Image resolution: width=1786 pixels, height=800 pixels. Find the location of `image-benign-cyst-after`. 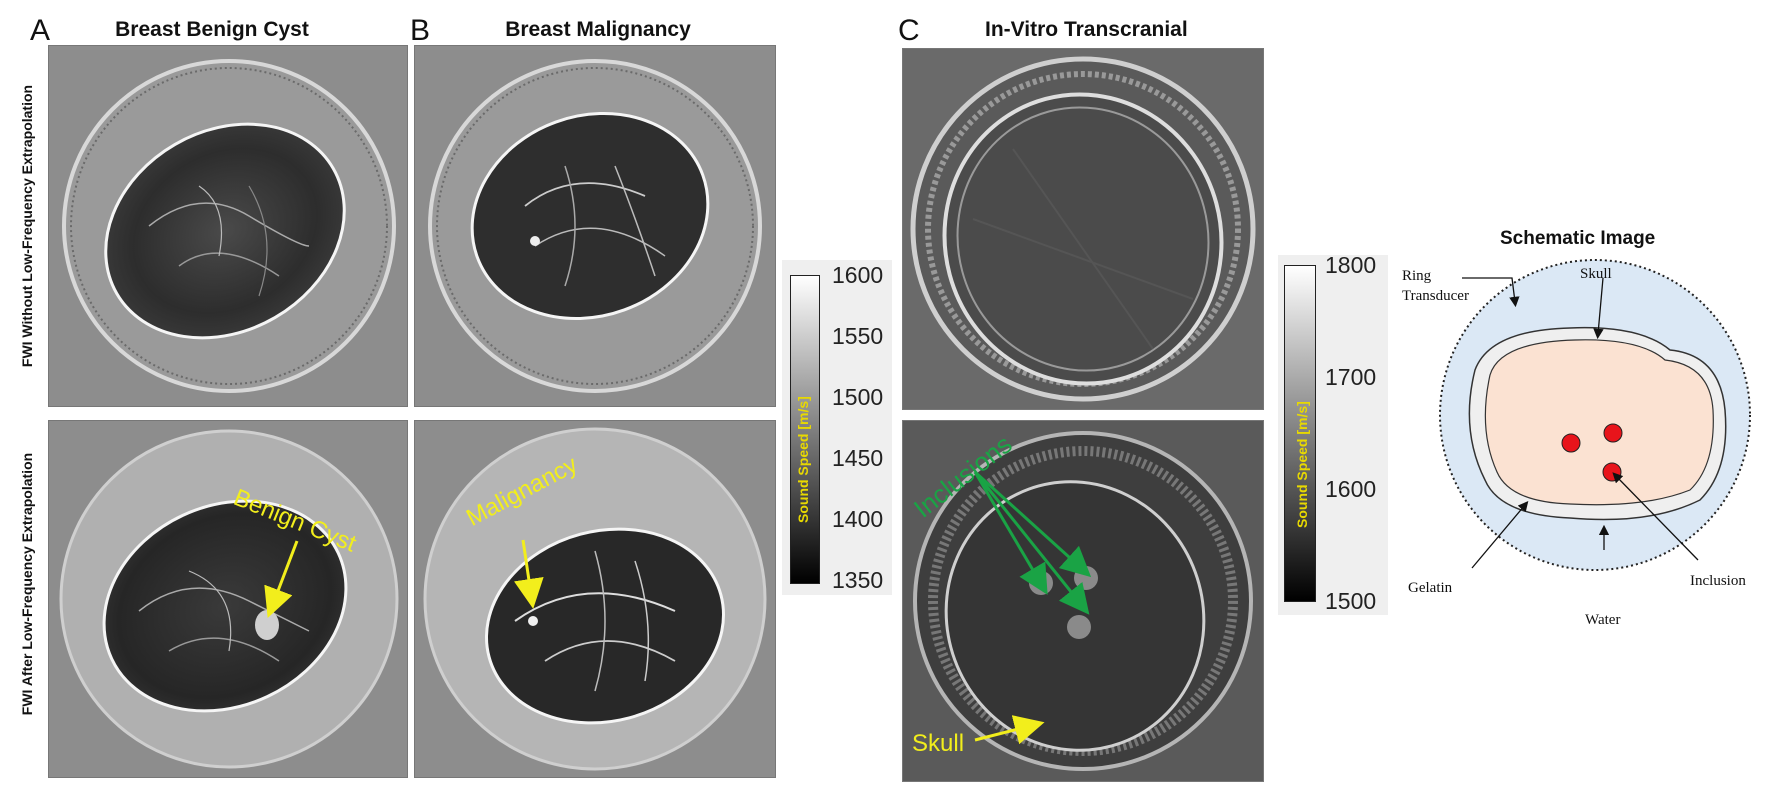

image-benign-cyst-after is located at coordinates (228, 599).